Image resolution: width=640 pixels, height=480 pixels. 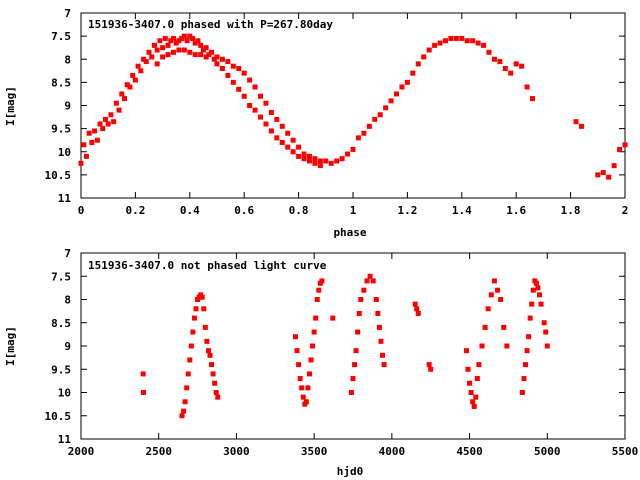 What do you see at coordinates (349, 232) in the screenshot?
I see `phased-x-axis-title: phase` at bounding box center [349, 232].